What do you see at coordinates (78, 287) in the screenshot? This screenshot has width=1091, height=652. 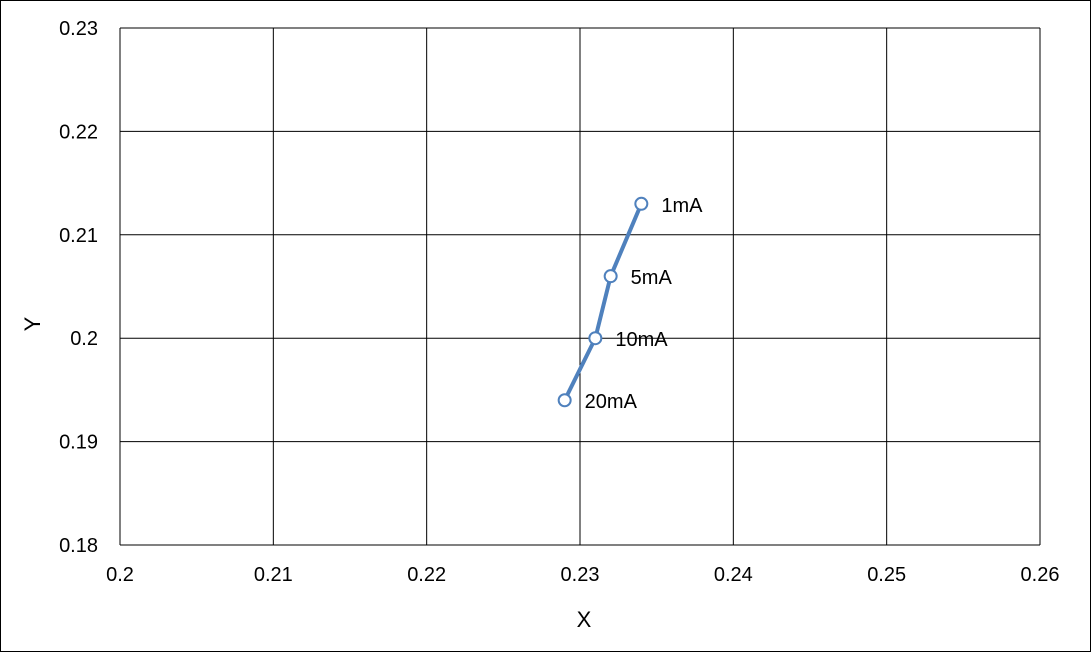 I see `y-tick-labels: 0.18 0.19 0.2 0.21 0.22 0.23` at bounding box center [78, 287].